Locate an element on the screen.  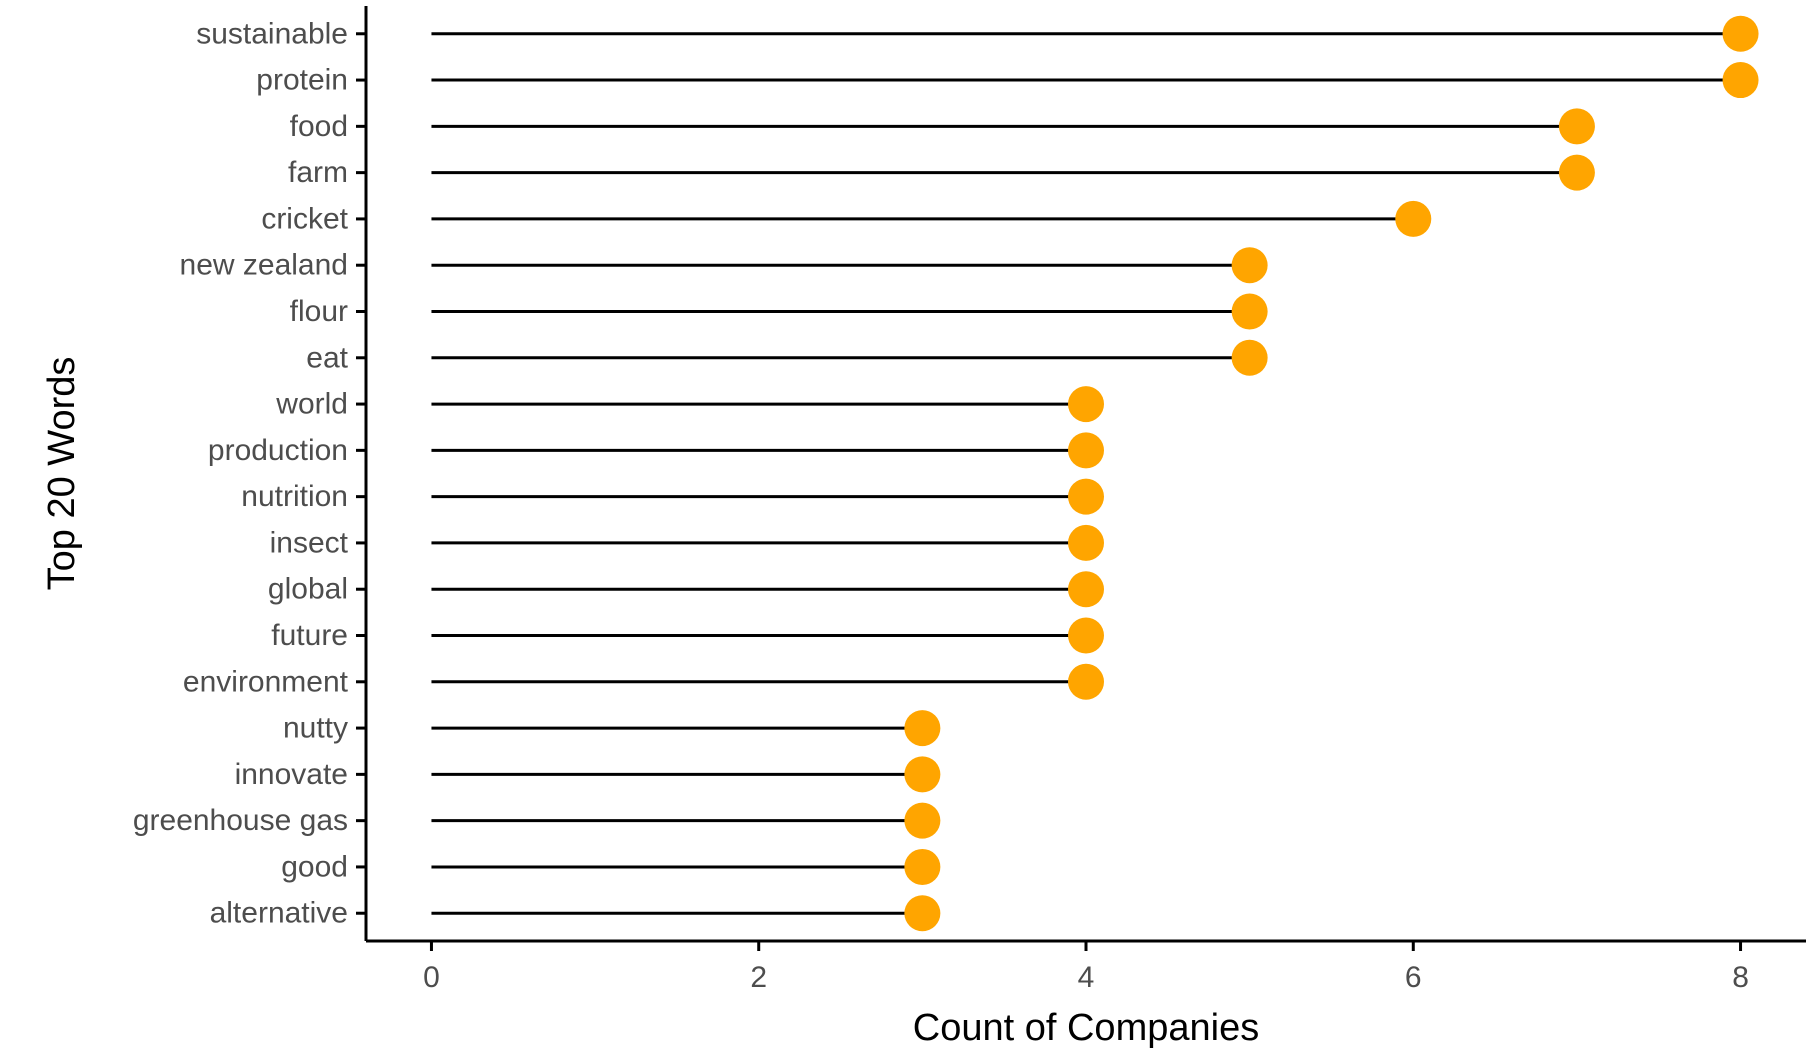
y-tick-label: greenhouse gas is located at coordinates (240, 820).